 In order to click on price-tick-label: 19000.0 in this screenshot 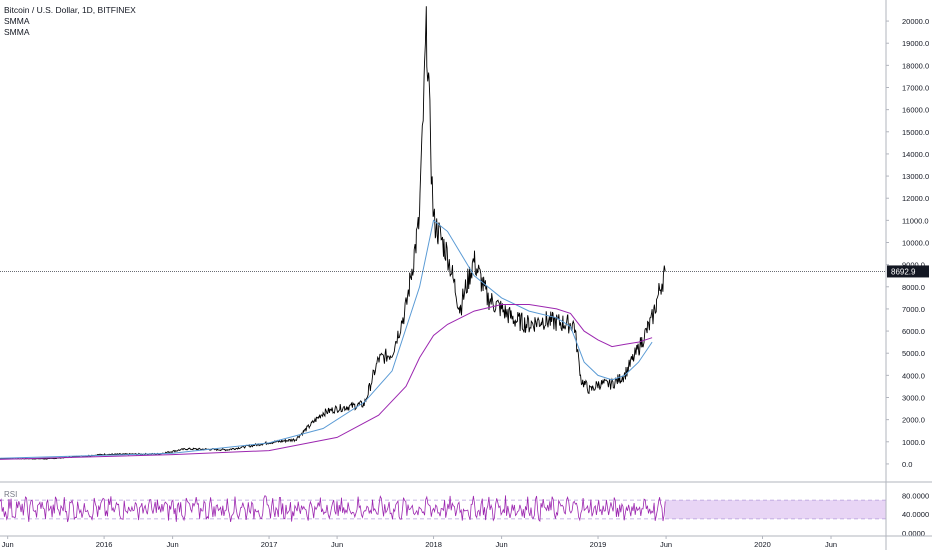, I will do `click(915, 43)`.